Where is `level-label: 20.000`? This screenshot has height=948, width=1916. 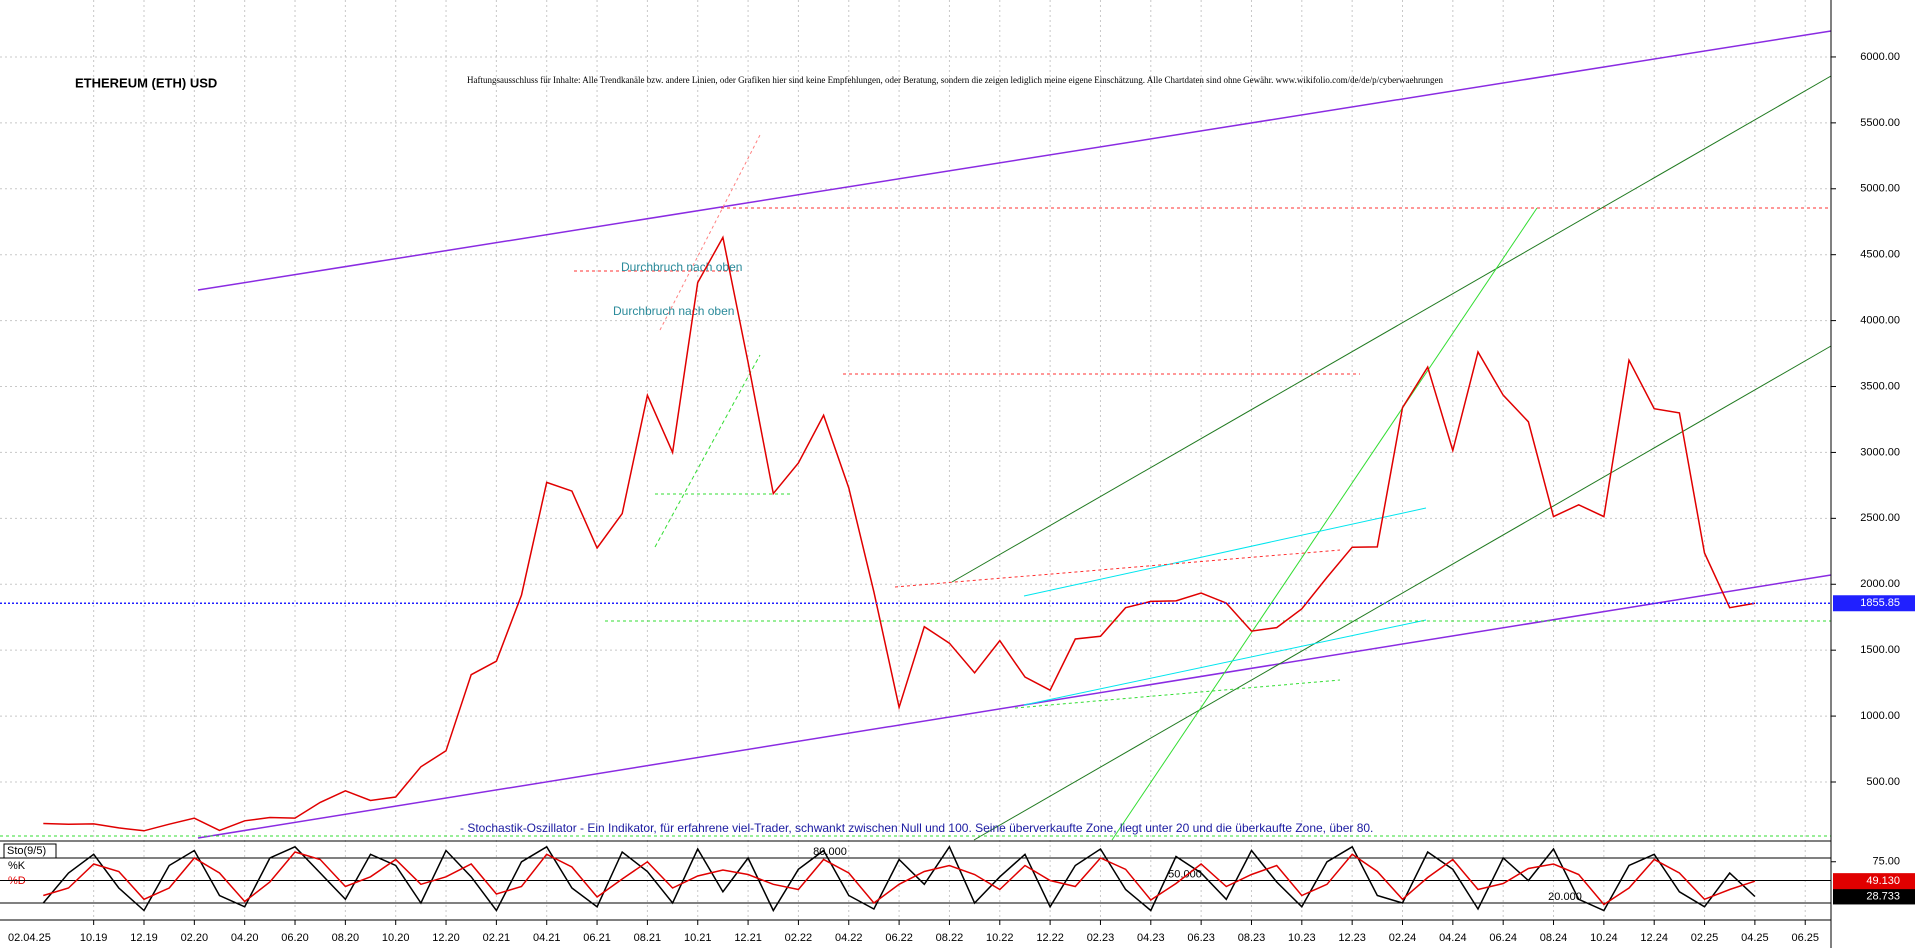
level-label: 20.000 is located at coordinates (1565, 897).